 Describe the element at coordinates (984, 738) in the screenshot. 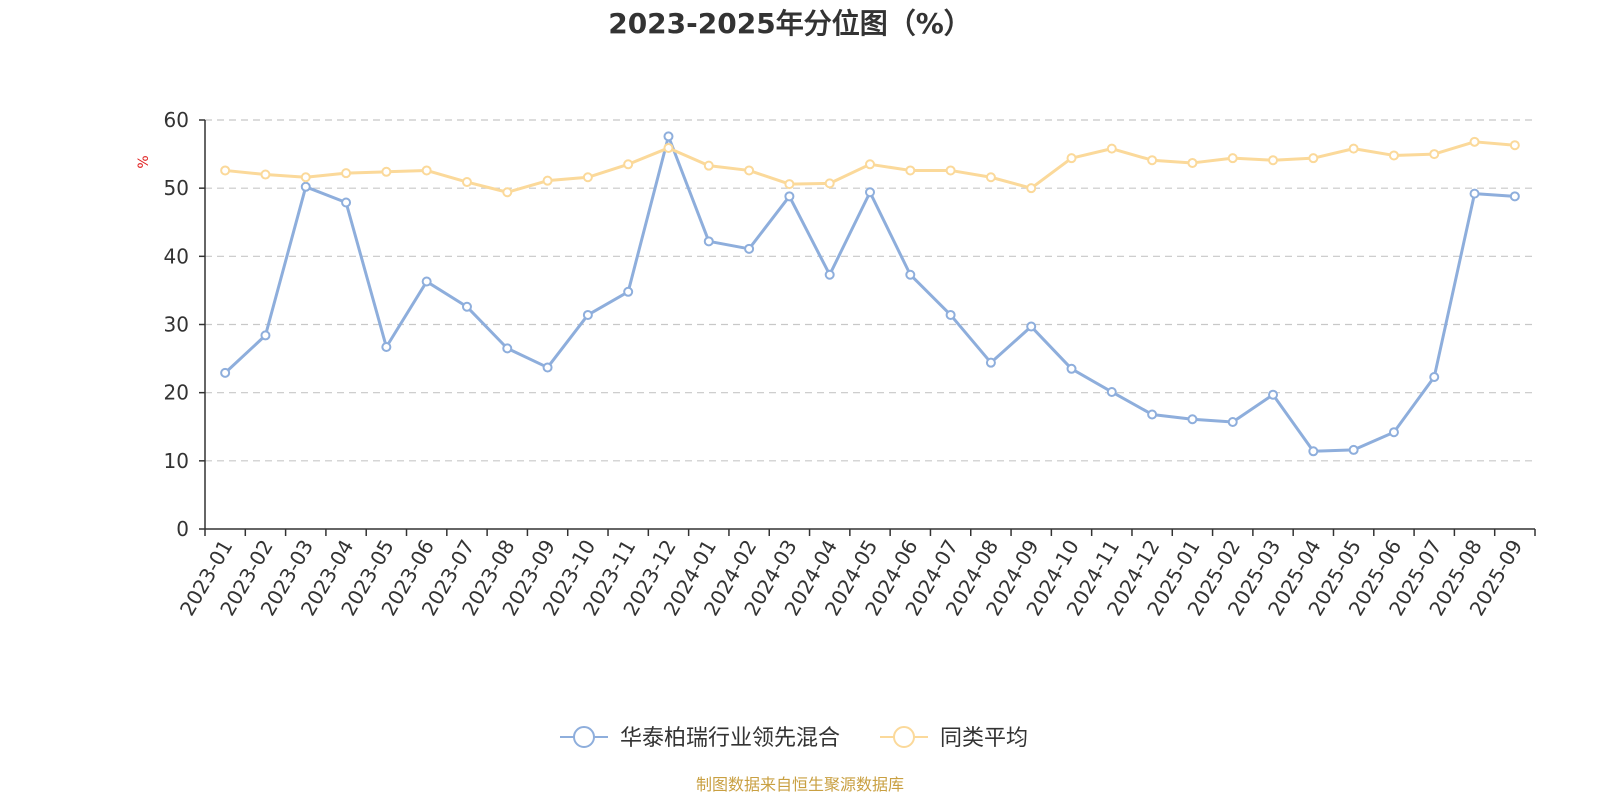

I see `legend-label: 同类平均` at that location.